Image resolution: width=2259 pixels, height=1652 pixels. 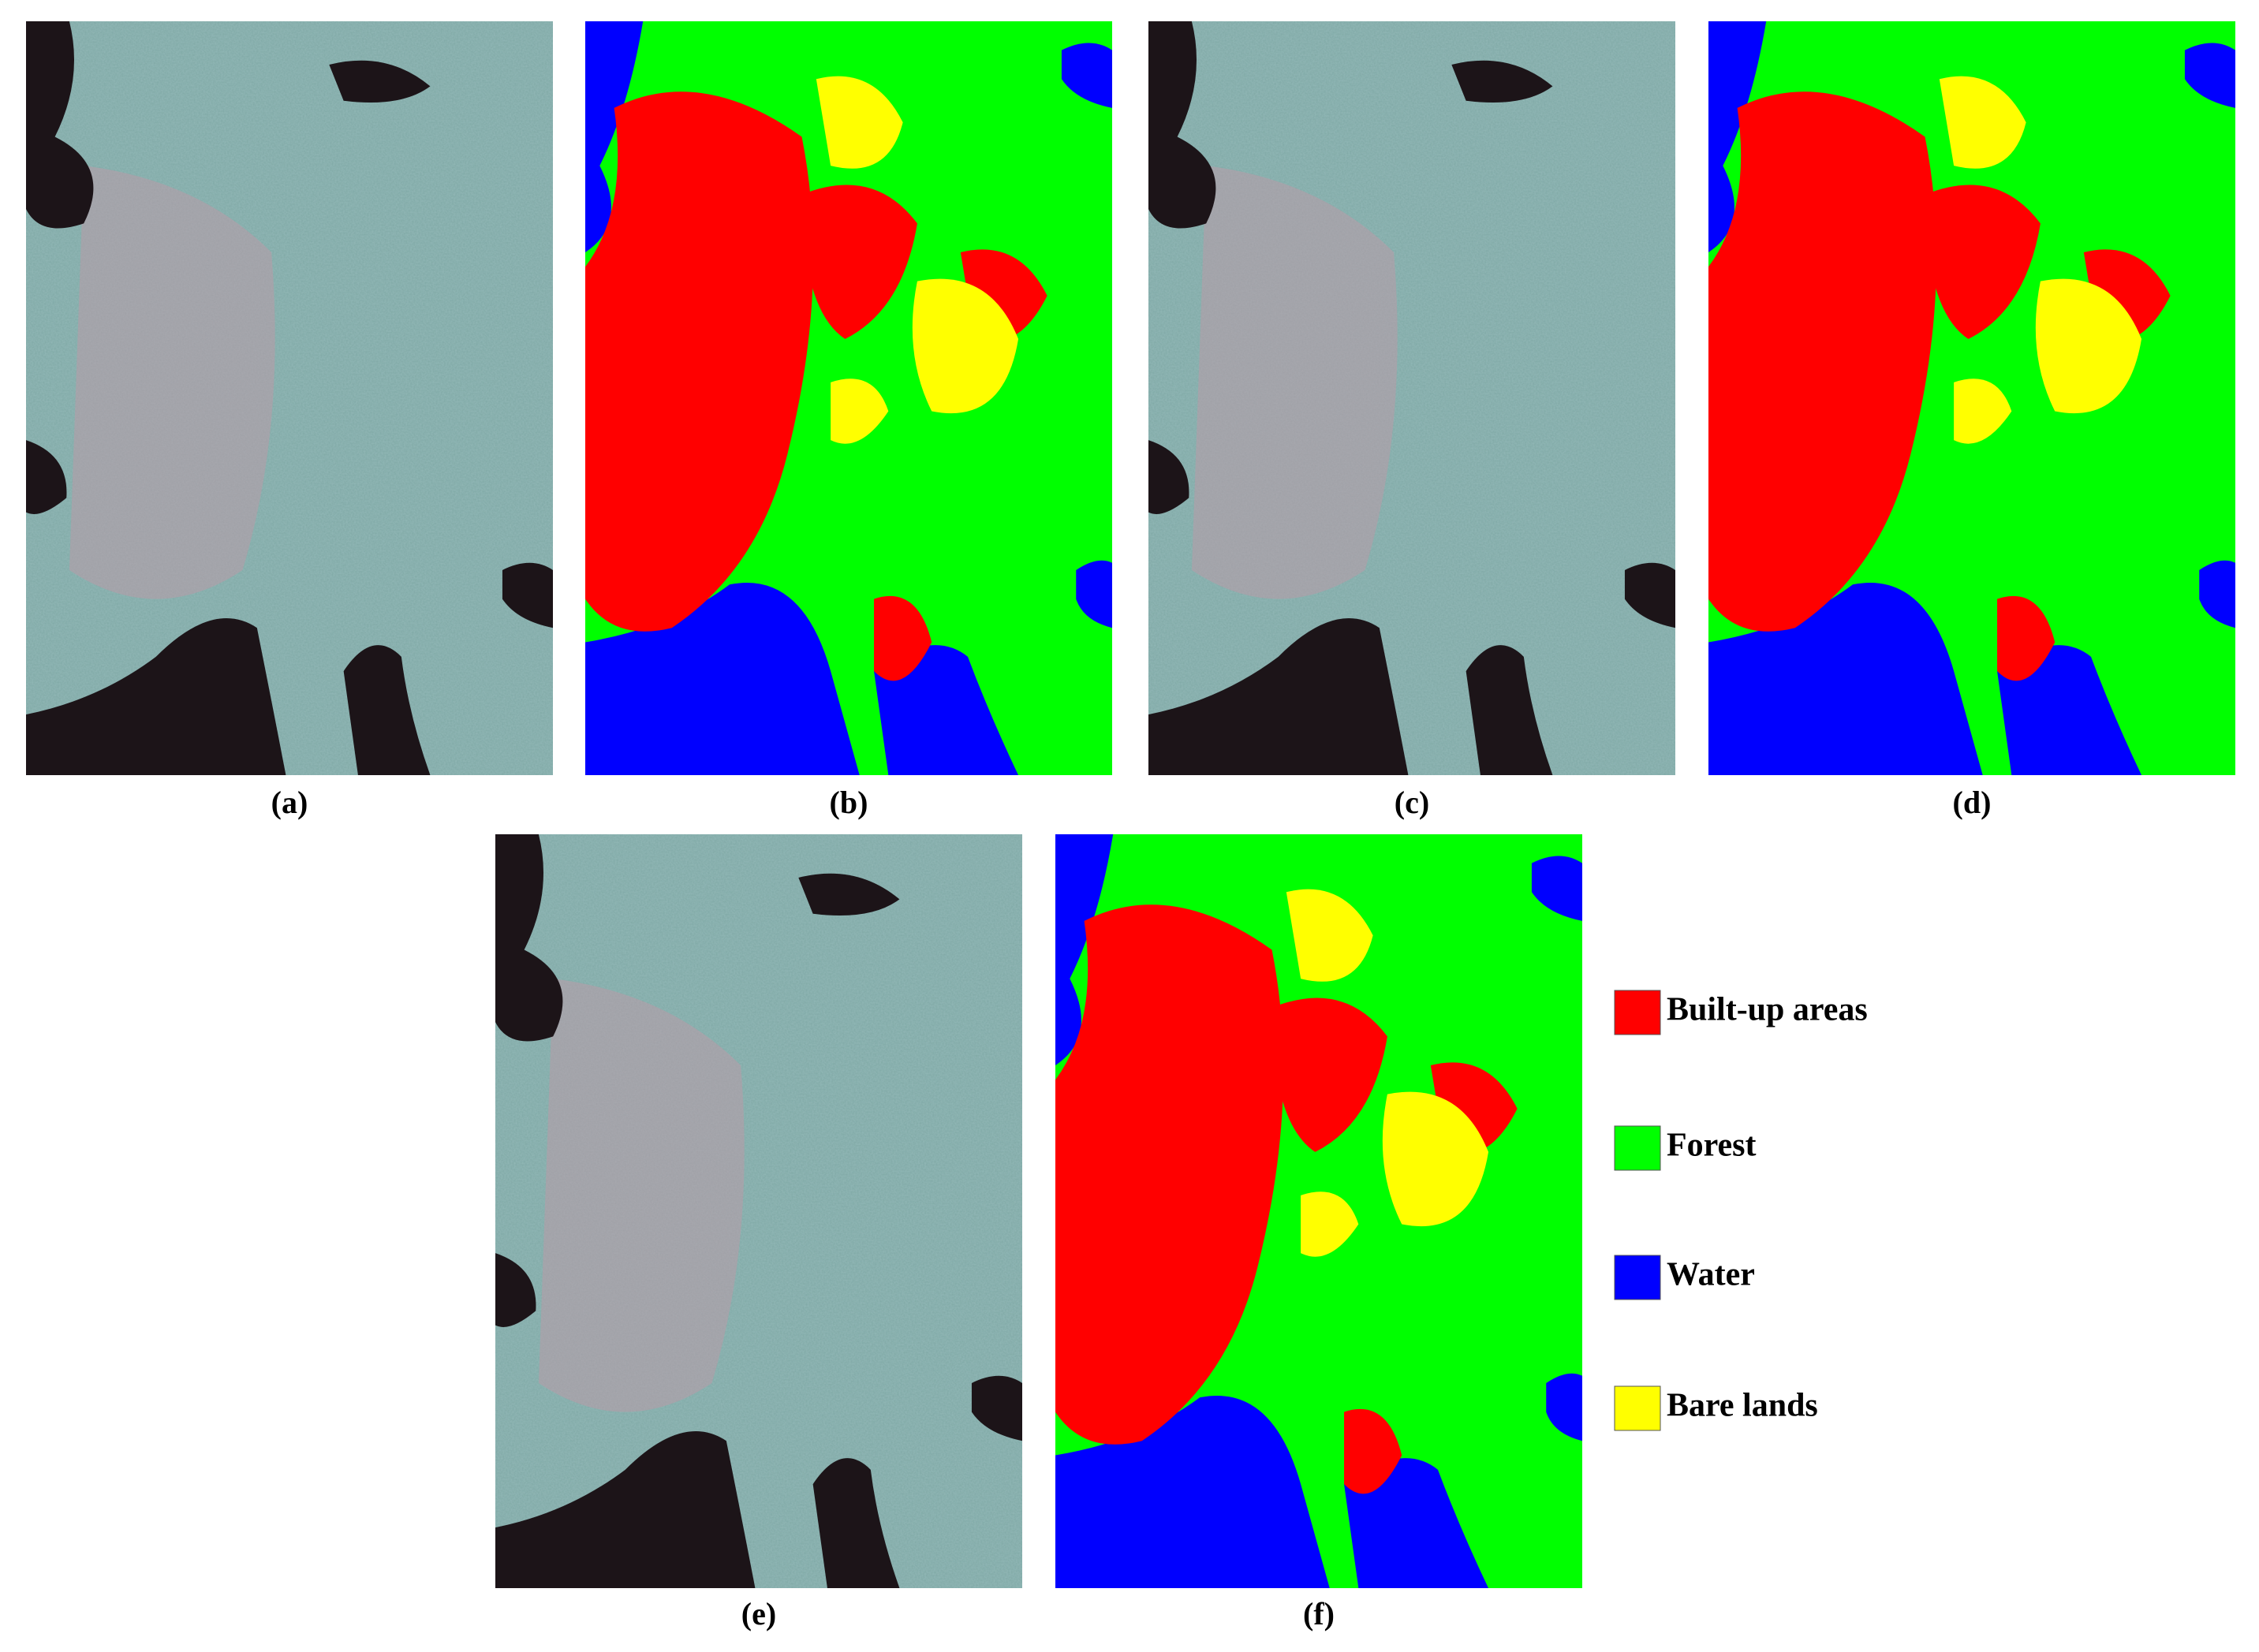 What do you see at coordinates (1972, 803) in the screenshot?
I see `panel-label: (d)` at bounding box center [1972, 803].